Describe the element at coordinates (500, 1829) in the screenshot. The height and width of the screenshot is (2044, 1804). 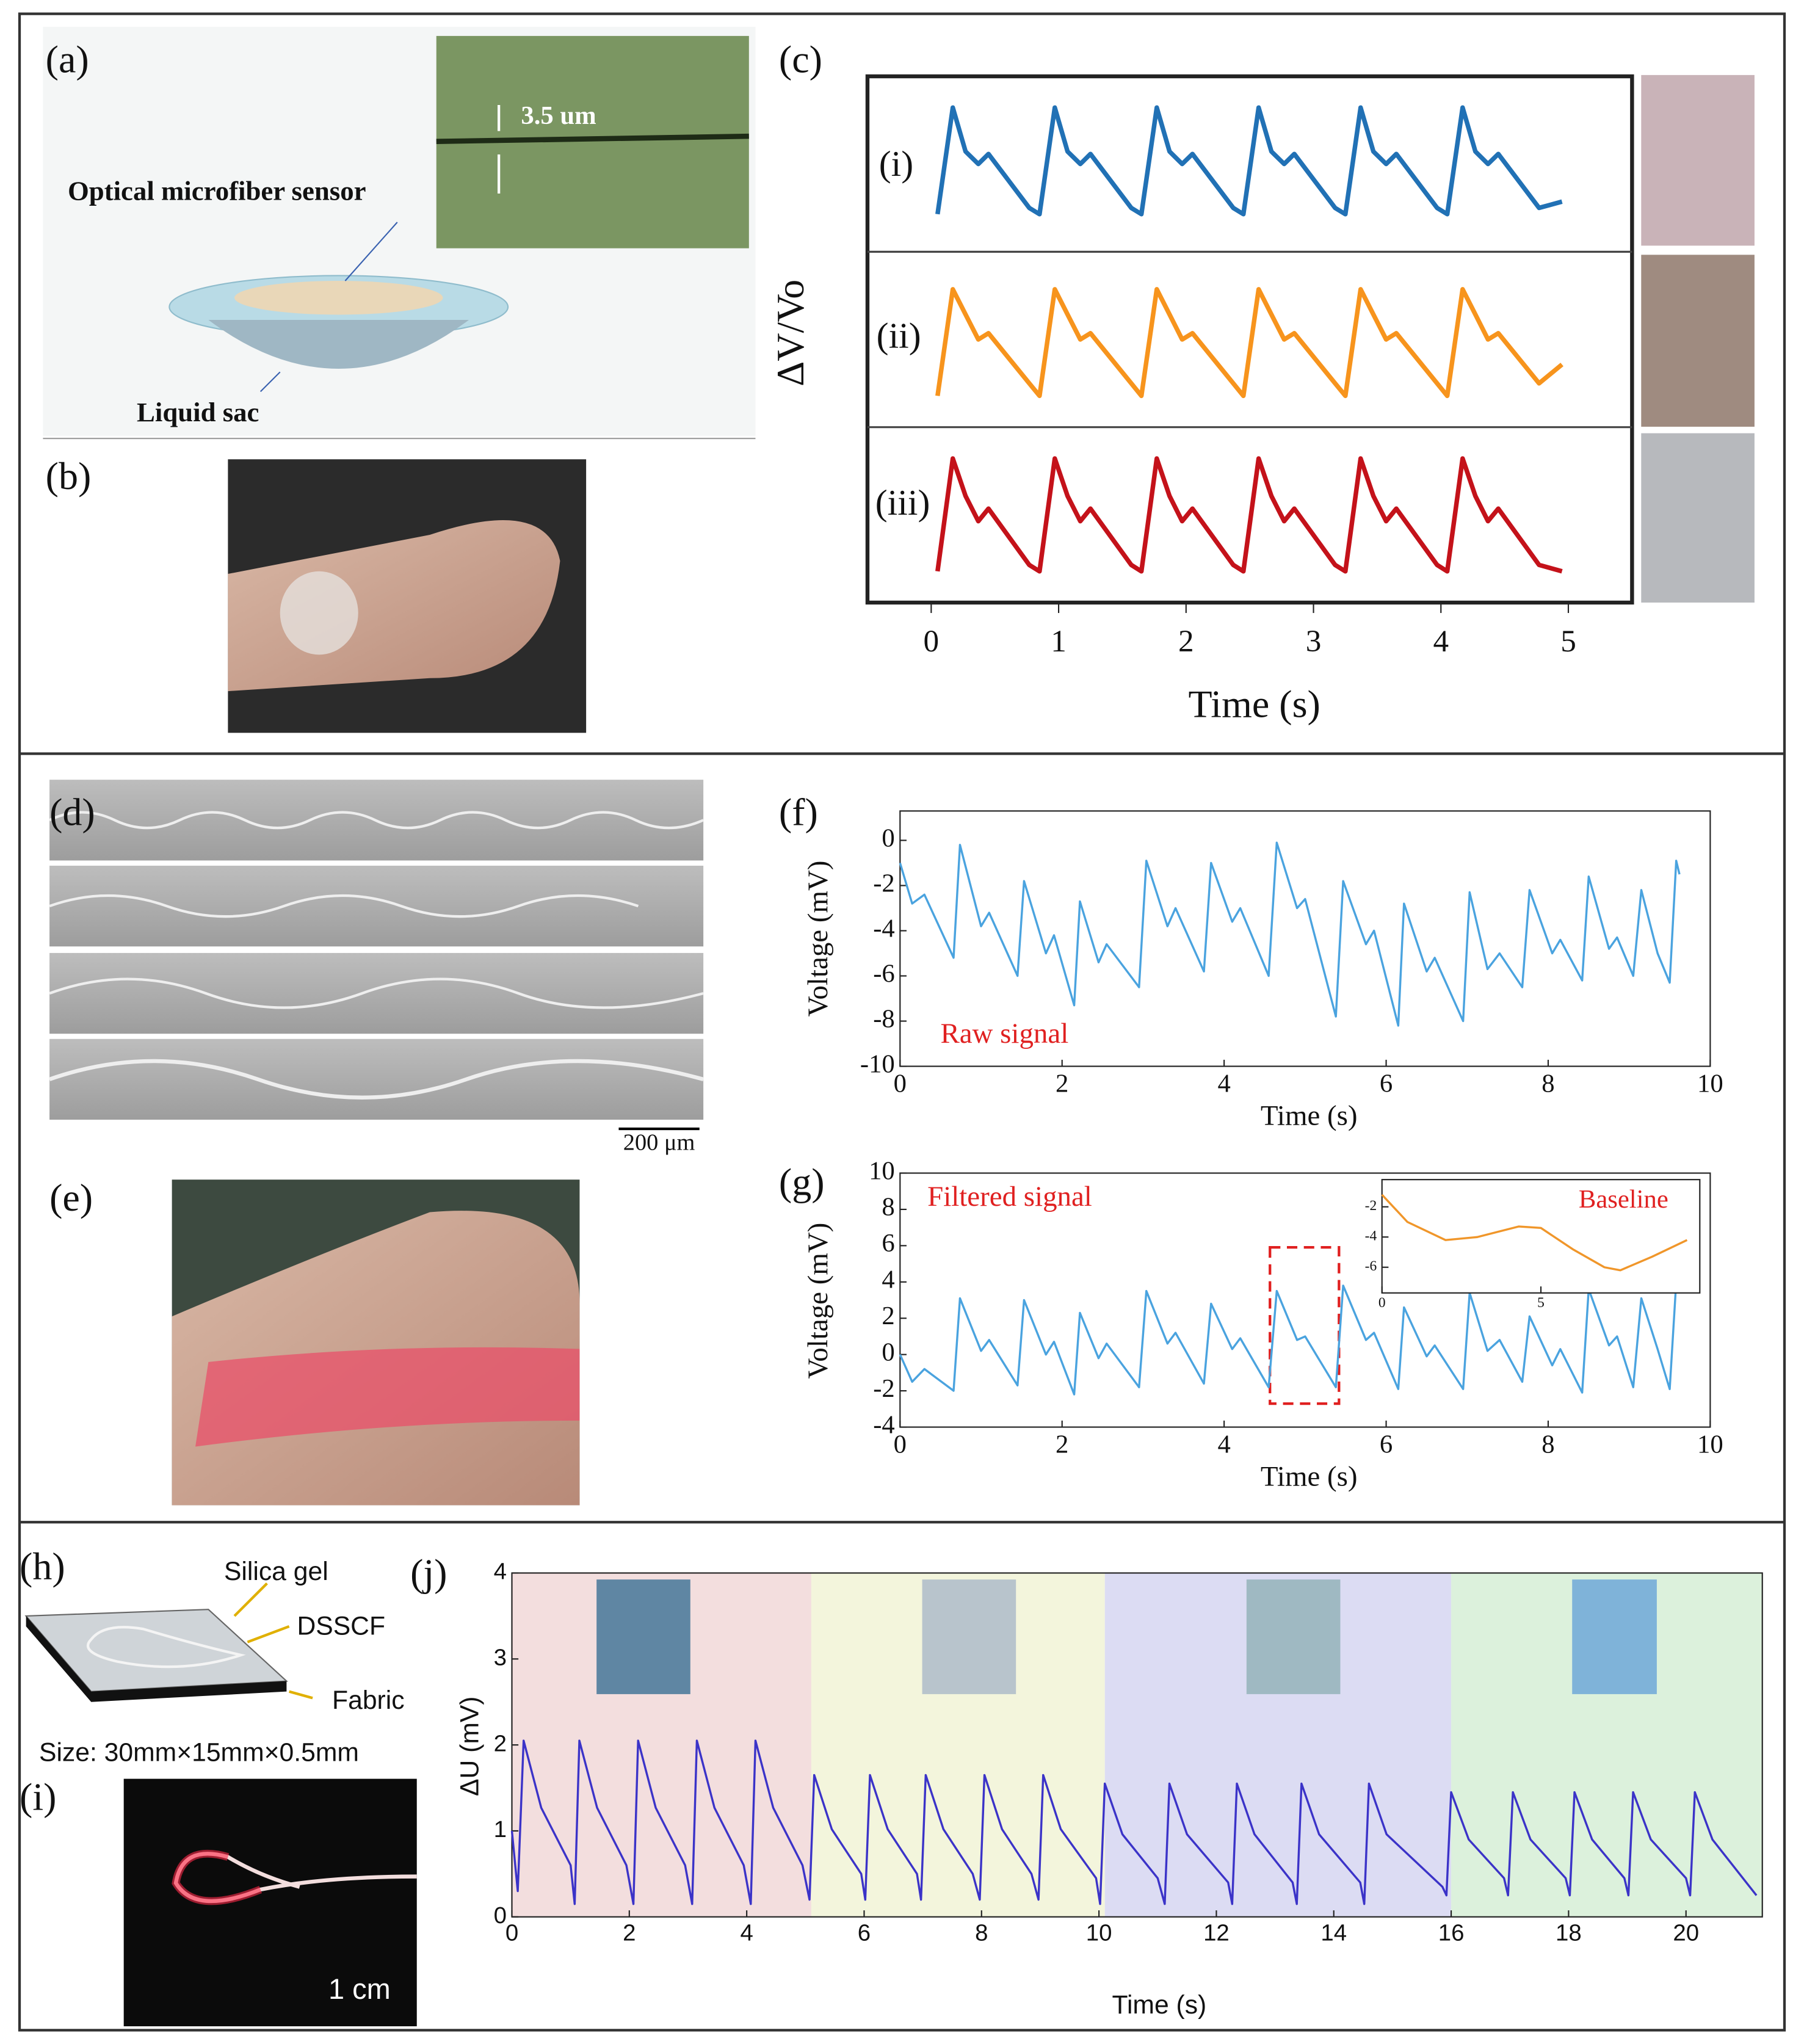
I see `y-tick-label: 1` at that location.